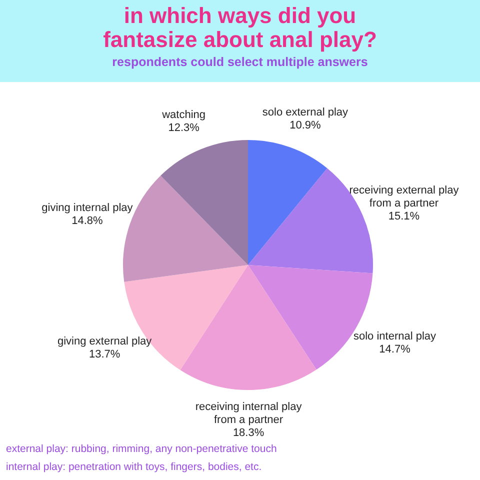  What do you see at coordinates (104, 342) in the screenshot?
I see `slice-label: giving external play` at bounding box center [104, 342].